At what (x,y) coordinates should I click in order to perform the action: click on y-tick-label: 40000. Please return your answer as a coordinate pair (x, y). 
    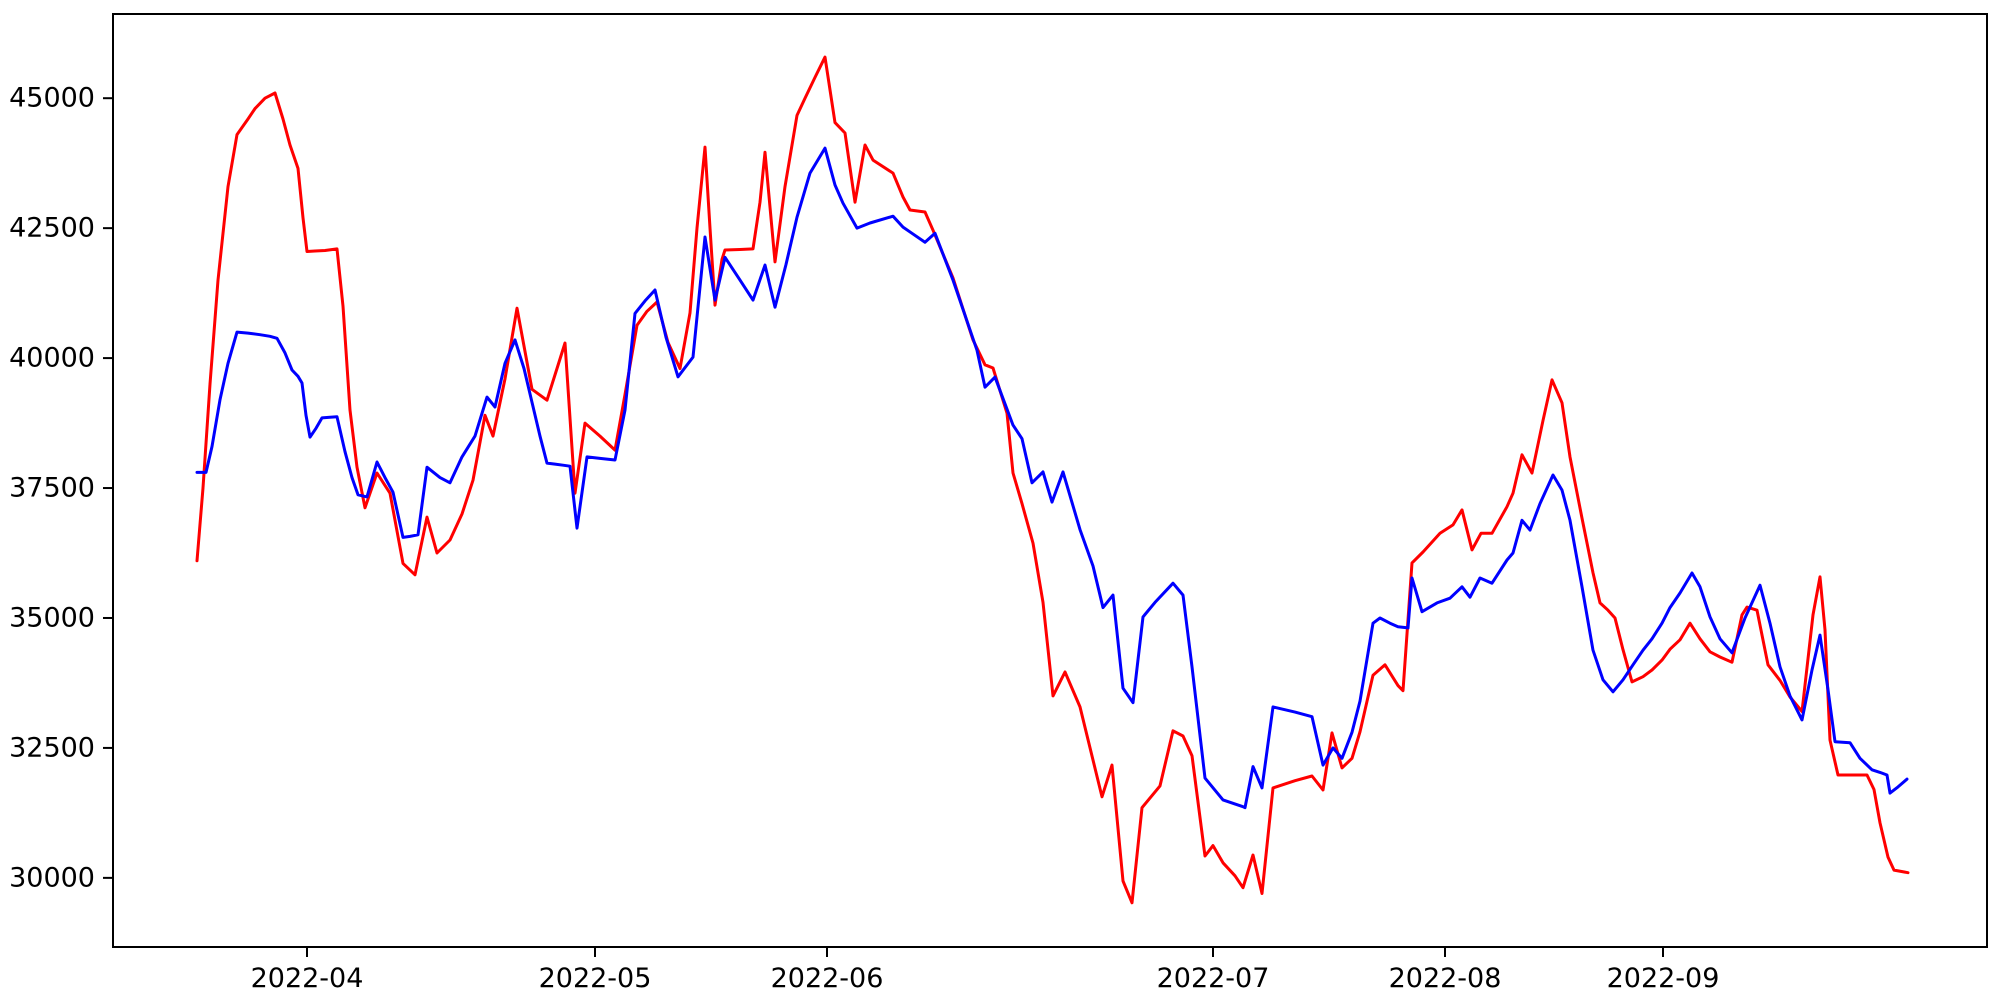
    Looking at the image, I should click on (52, 358).